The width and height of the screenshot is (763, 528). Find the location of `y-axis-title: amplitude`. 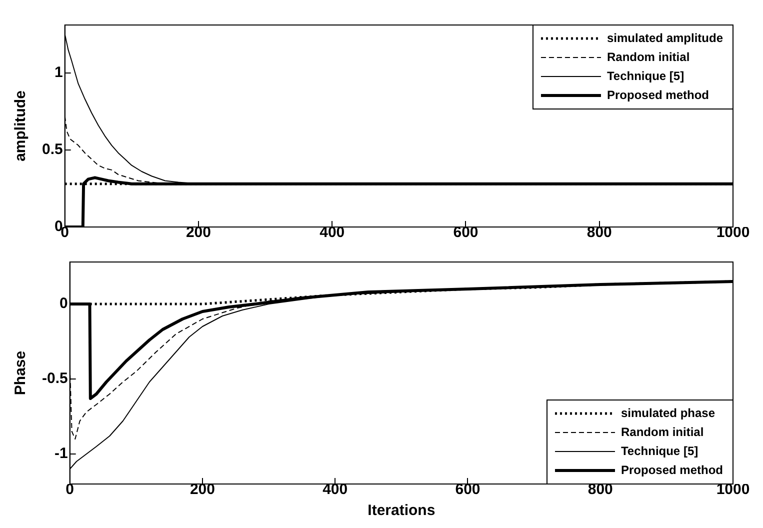

y-axis-title: amplitude is located at coordinates (21, 126).